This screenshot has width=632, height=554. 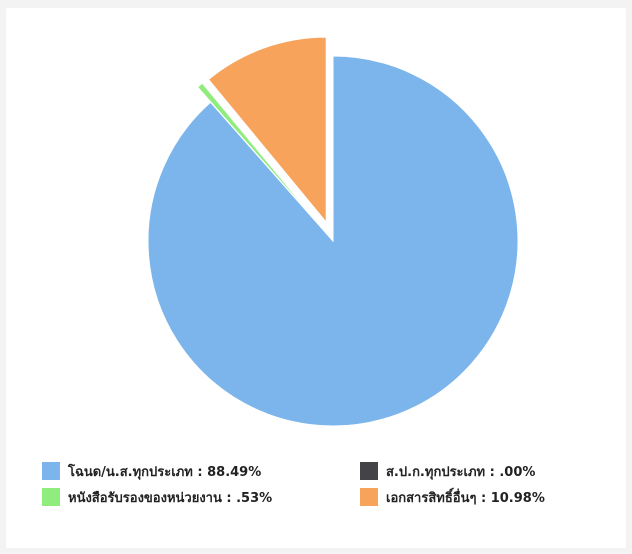 What do you see at coordinates (461, 472) in the screenshot?
I see `legend-label-spk: ส.ป.ก.ทุกประเภท : .00%` at bounding box center [461, 472].